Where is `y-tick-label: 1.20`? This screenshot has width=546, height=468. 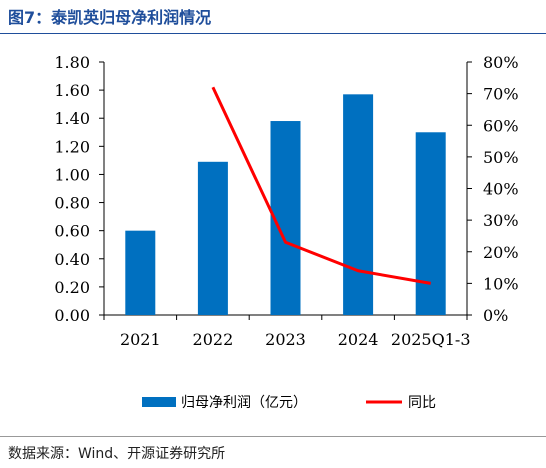 y-tick-label: 1.20 is located at coordinates (72, 146).